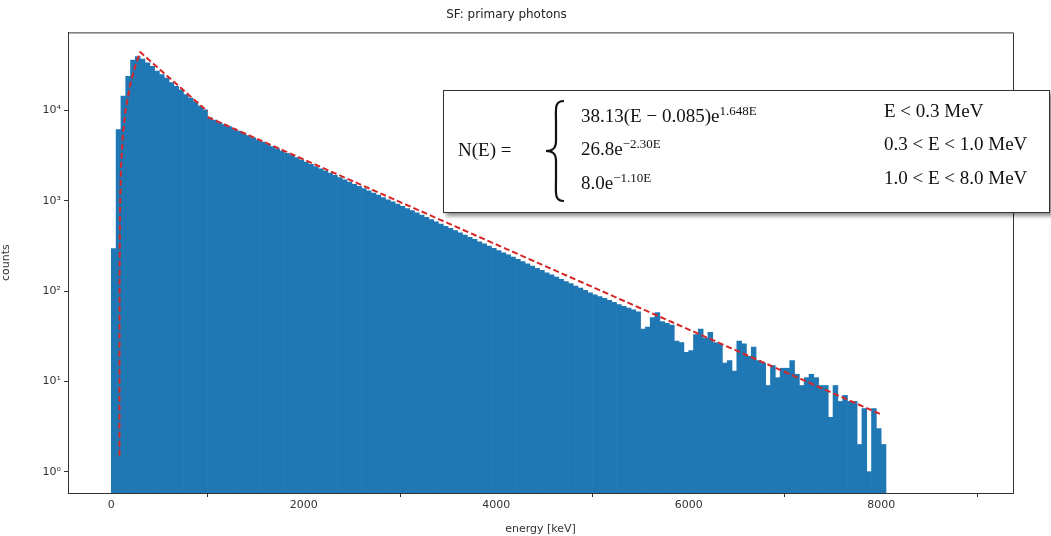  Describe the element at coordinates (496, 505) in the screenshot. I see `x-tick-label: 4000` at that location.